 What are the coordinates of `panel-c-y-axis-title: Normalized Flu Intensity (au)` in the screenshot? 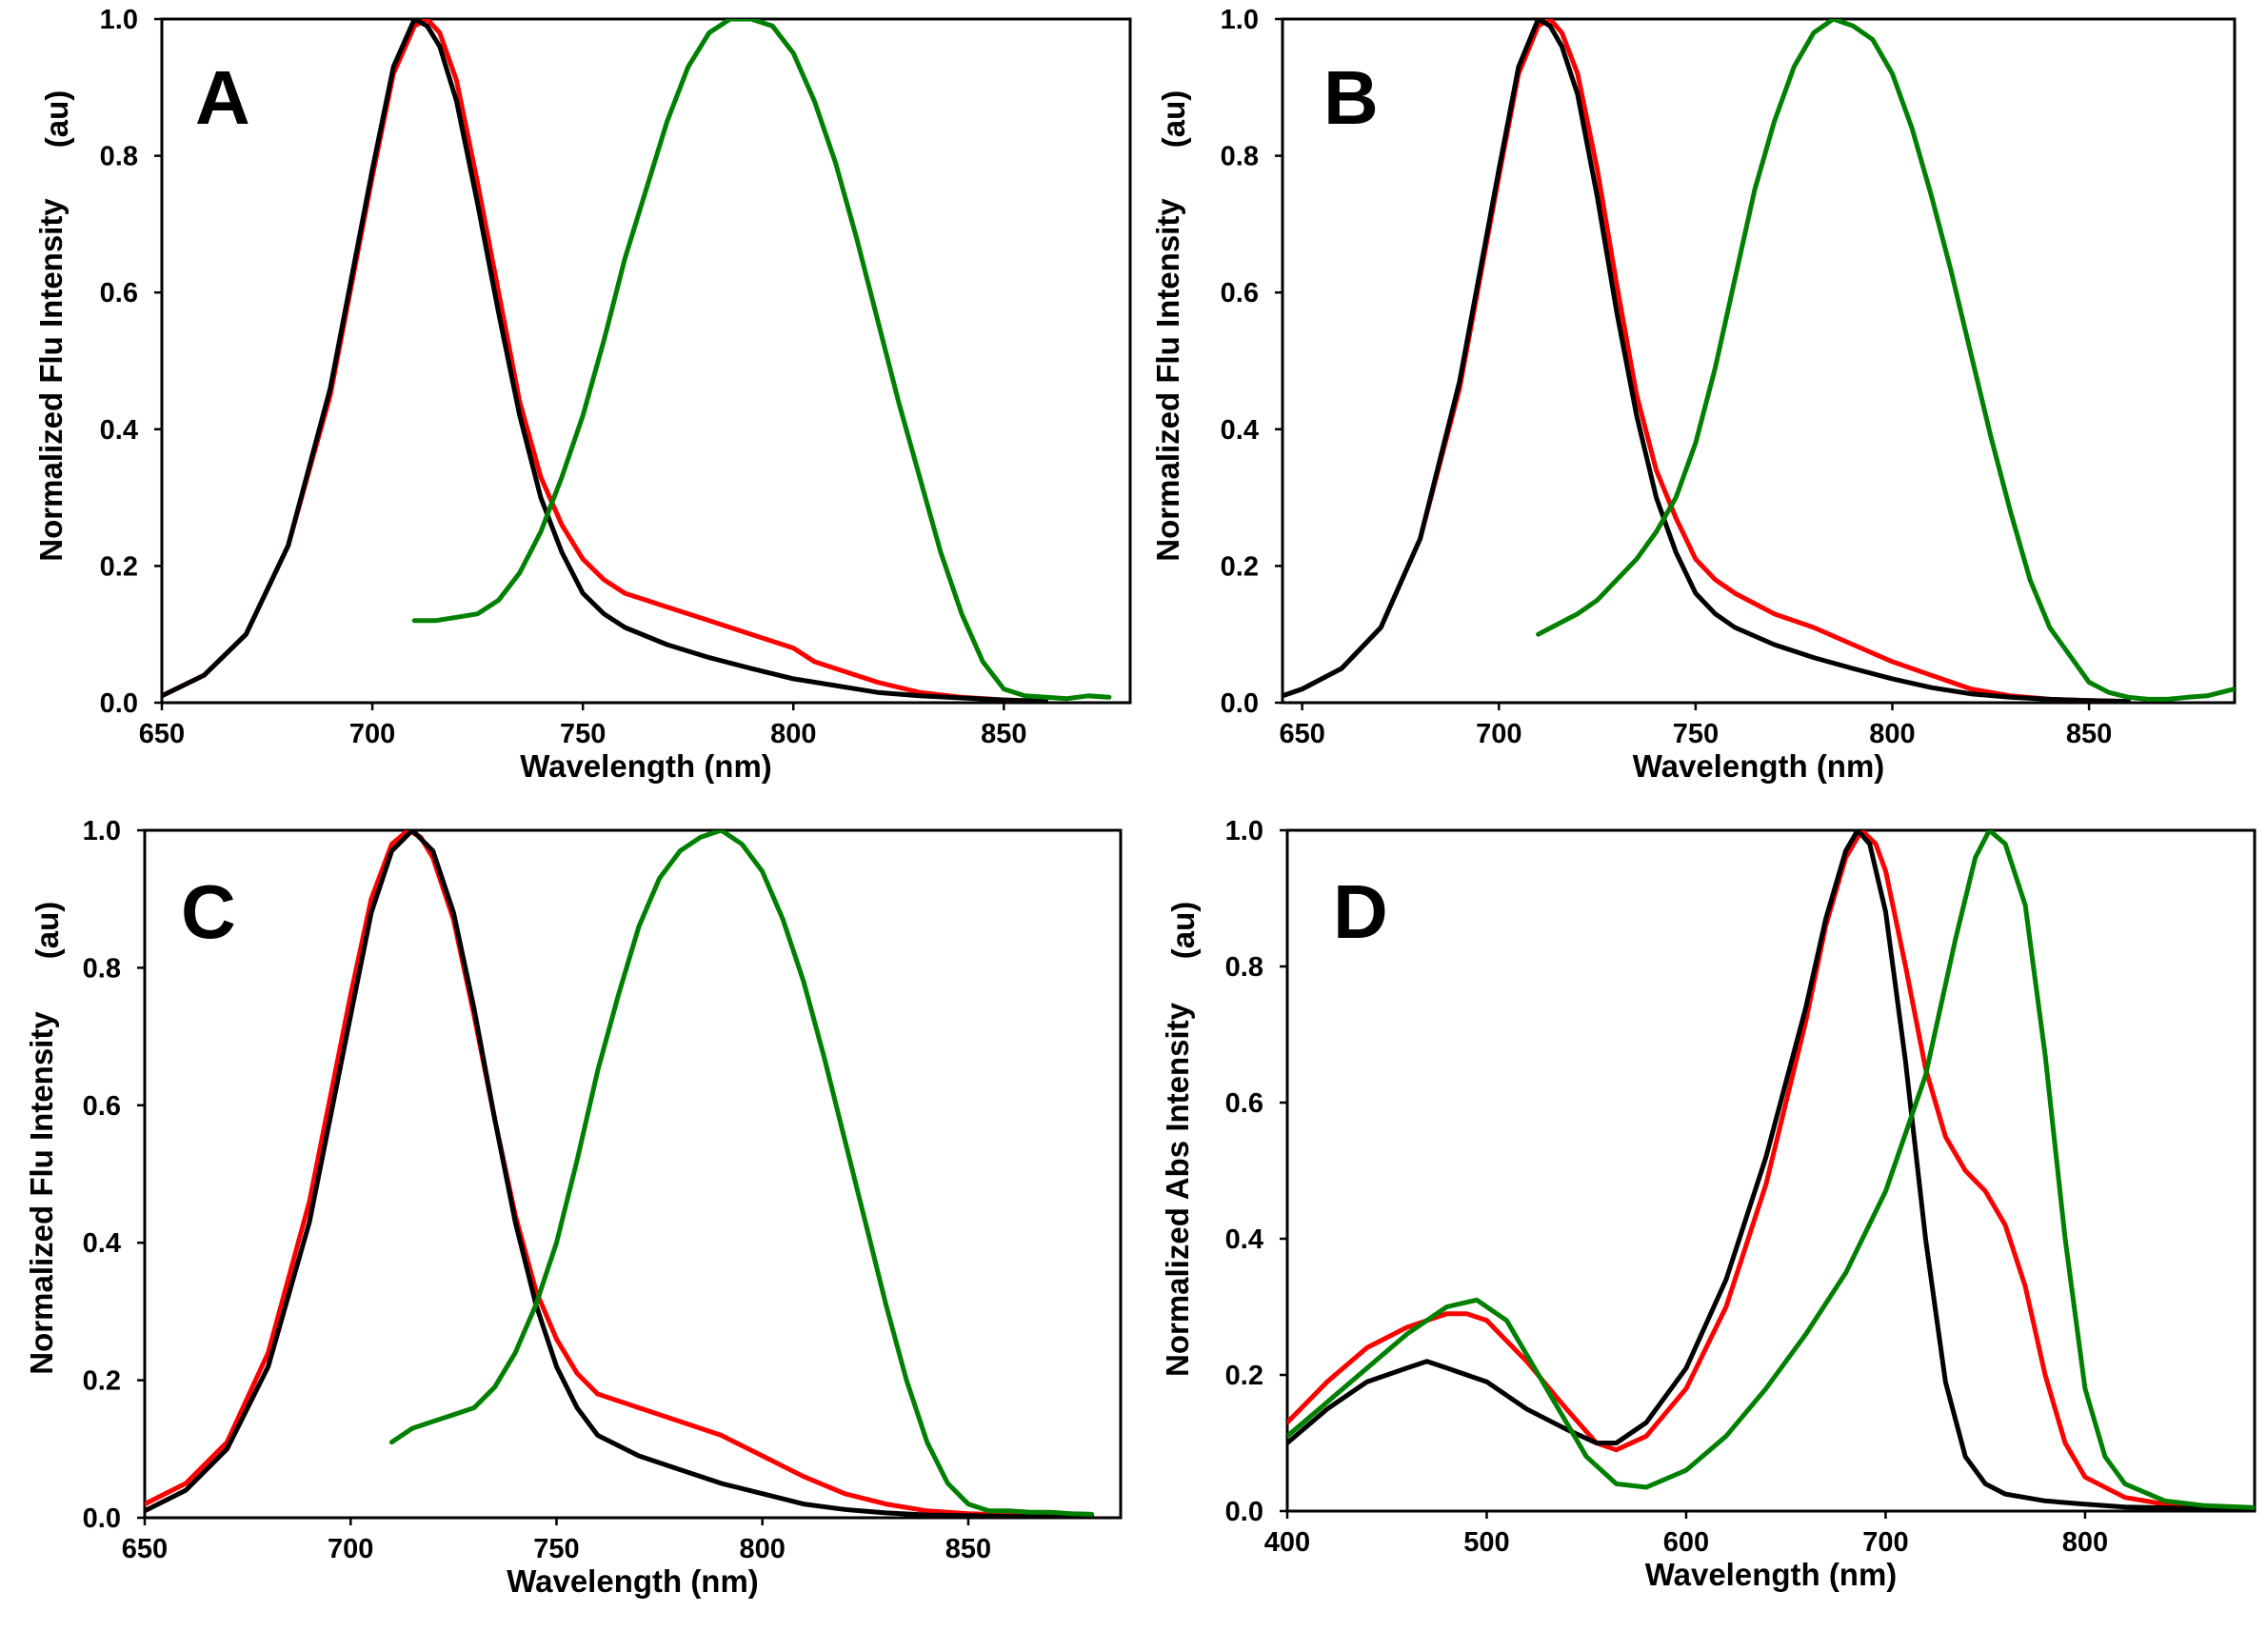 It's located at (44, 1138).